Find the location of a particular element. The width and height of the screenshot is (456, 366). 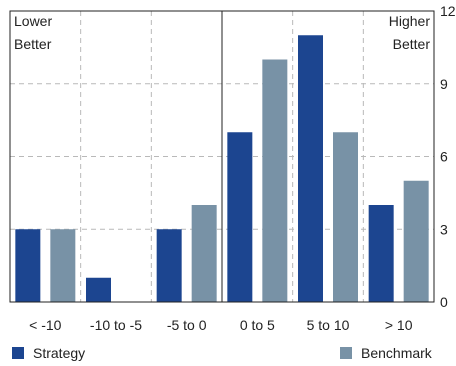

y-tick-label-2: 6 is located at coordinates (444, 157).